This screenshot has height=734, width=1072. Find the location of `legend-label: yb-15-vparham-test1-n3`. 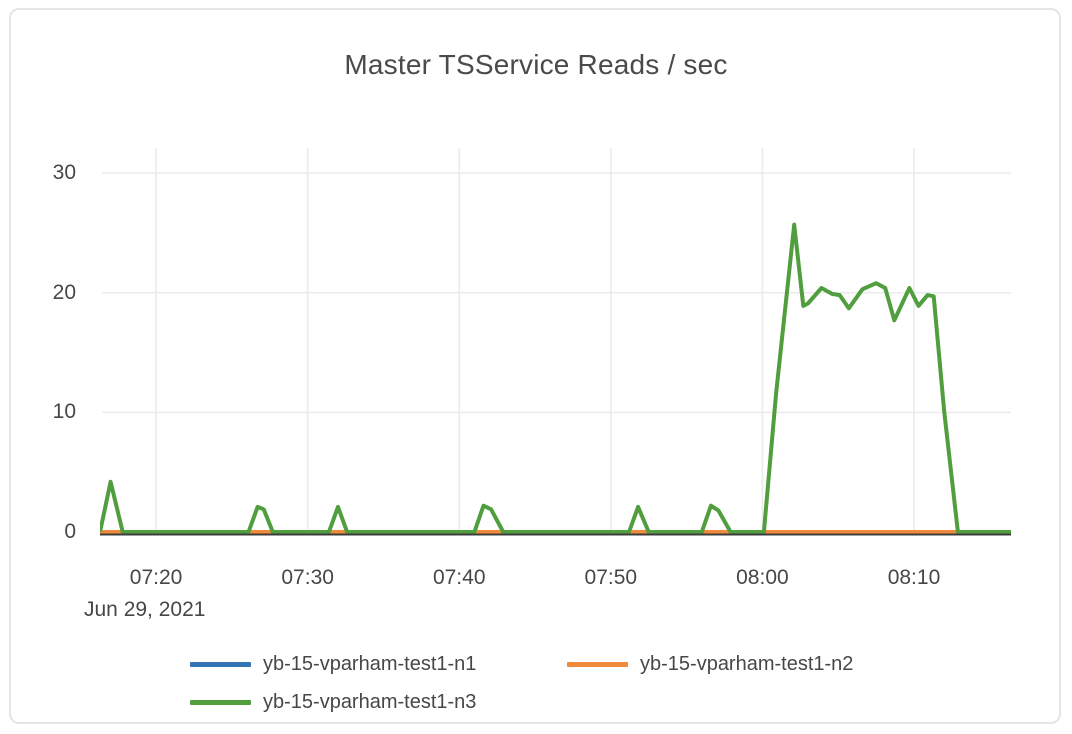

legend-label: yb-15-vparham-test1-n3 is located at coordinates (370, 701).